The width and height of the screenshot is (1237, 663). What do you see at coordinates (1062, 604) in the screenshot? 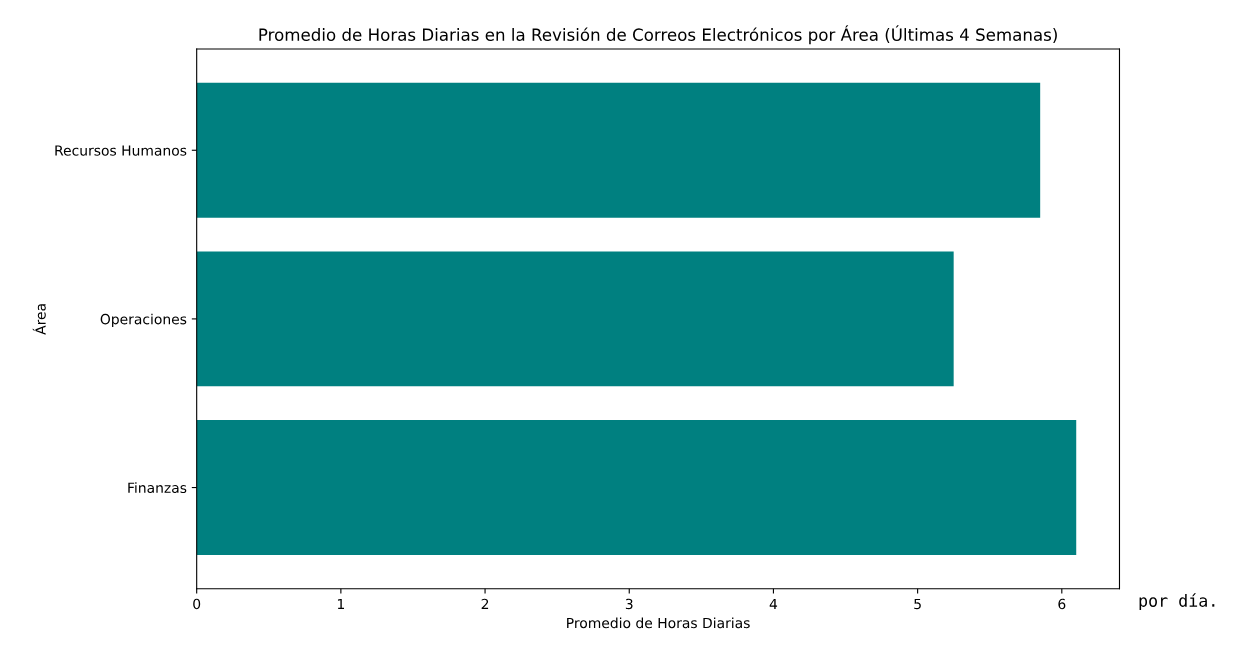
I see `x-tick-label: 6` at bounding box center [1062, 604].